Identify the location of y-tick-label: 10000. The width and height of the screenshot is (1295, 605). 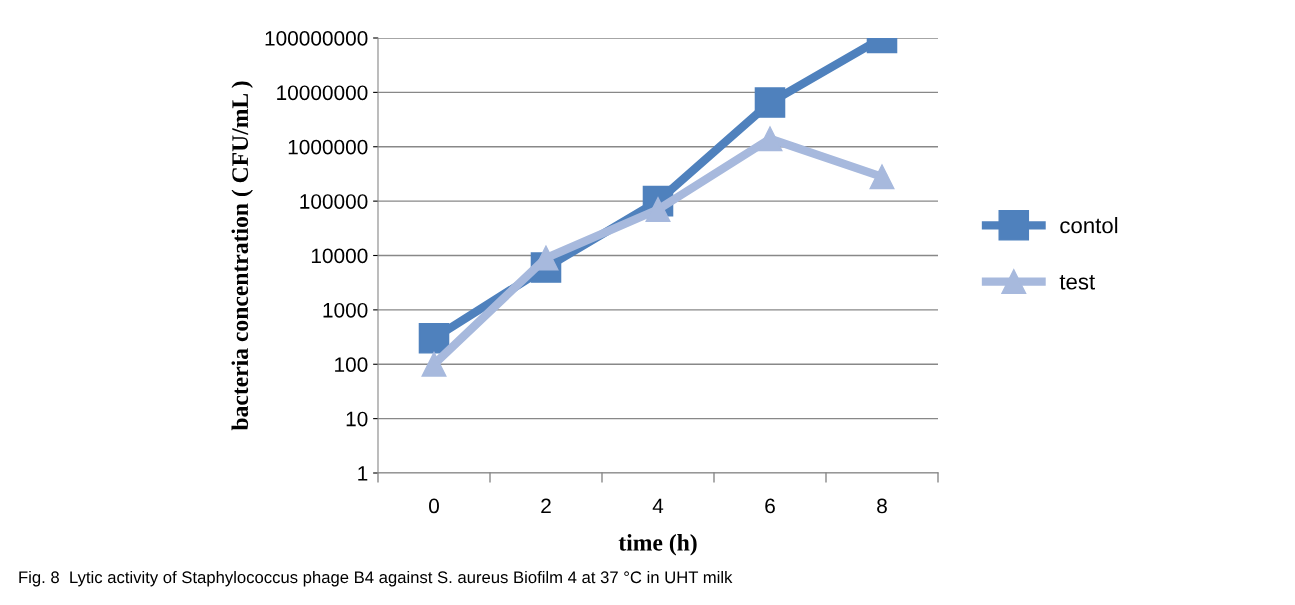
(339, 256).